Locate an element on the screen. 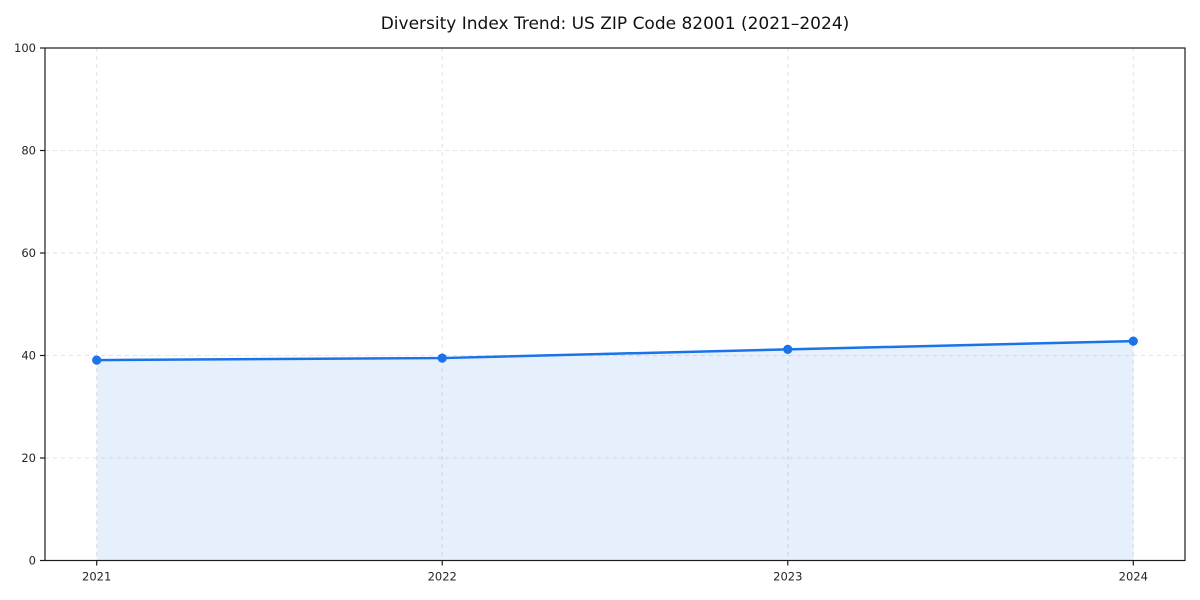  trend-line is located at coordinates (615, 350).